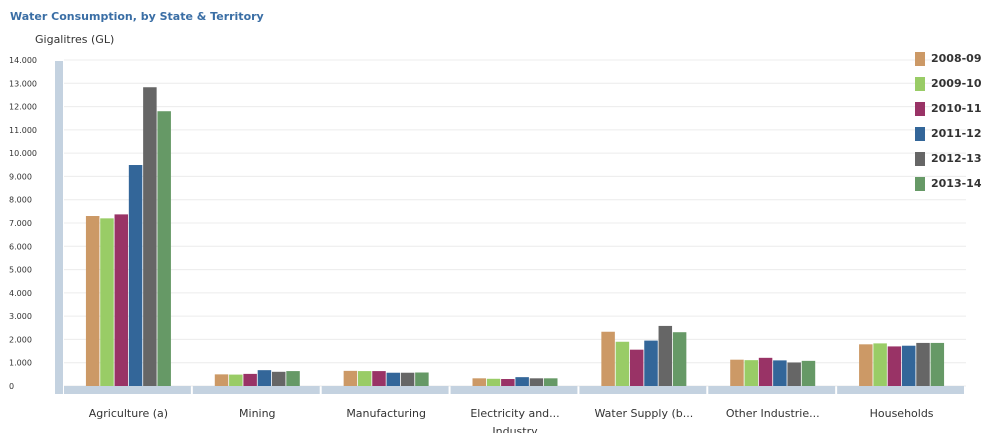 Image resolution: width=991 pixels, height=433 pixels. Describe the element at coordinates (20, 339) in the screenshot. I see `y-tick-label: 2.000` at that location.